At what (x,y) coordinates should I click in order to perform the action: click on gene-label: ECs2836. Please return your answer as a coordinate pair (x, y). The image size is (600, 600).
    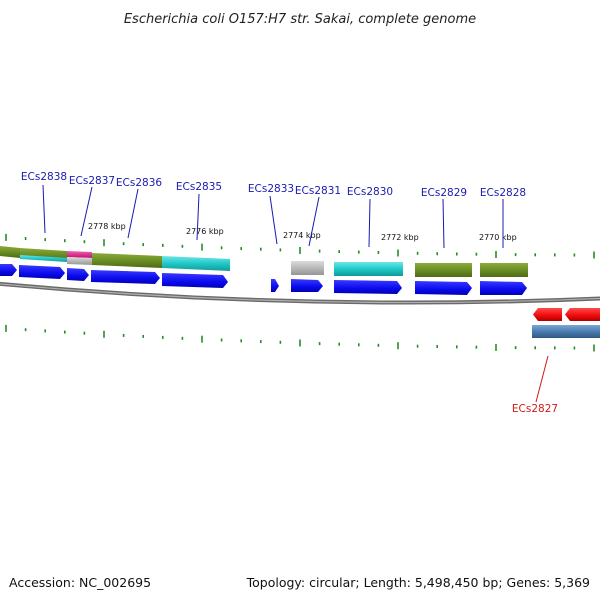
    Looking at the image, I should click on (139, 183).